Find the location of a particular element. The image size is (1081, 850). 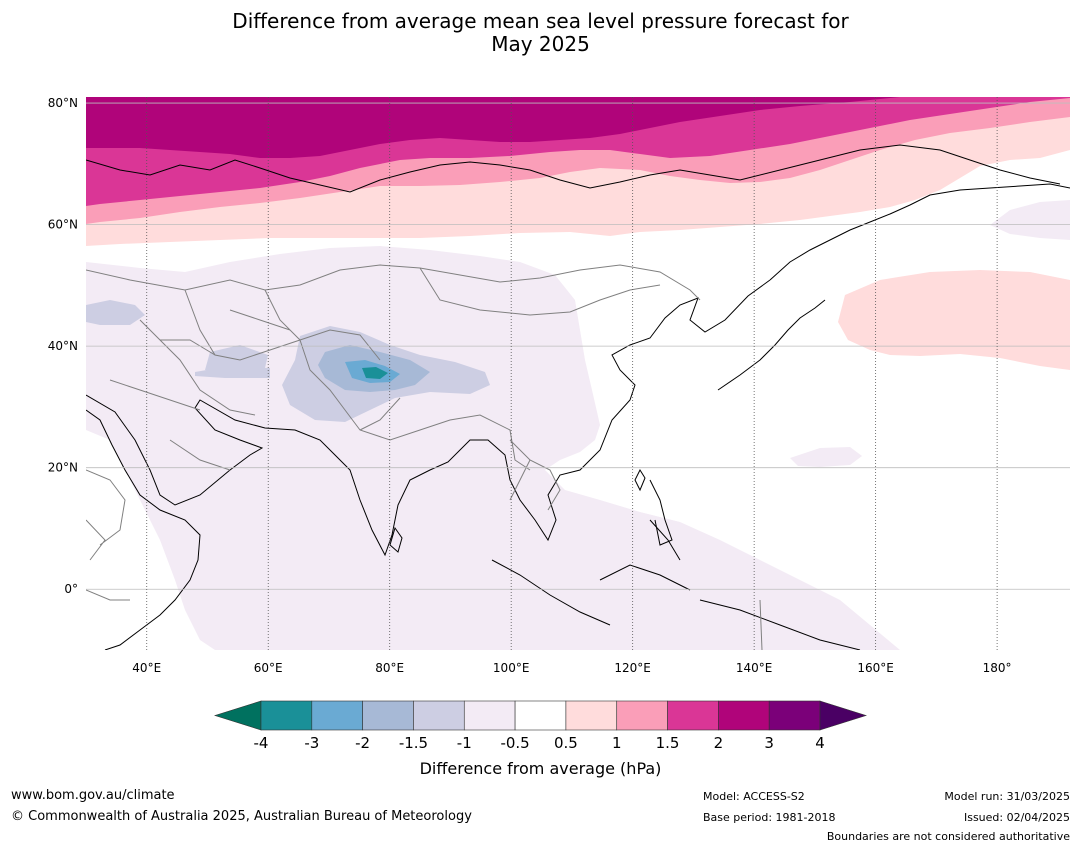

colorbar-tick-label: -0.5 is located at coordinates (514, 743).